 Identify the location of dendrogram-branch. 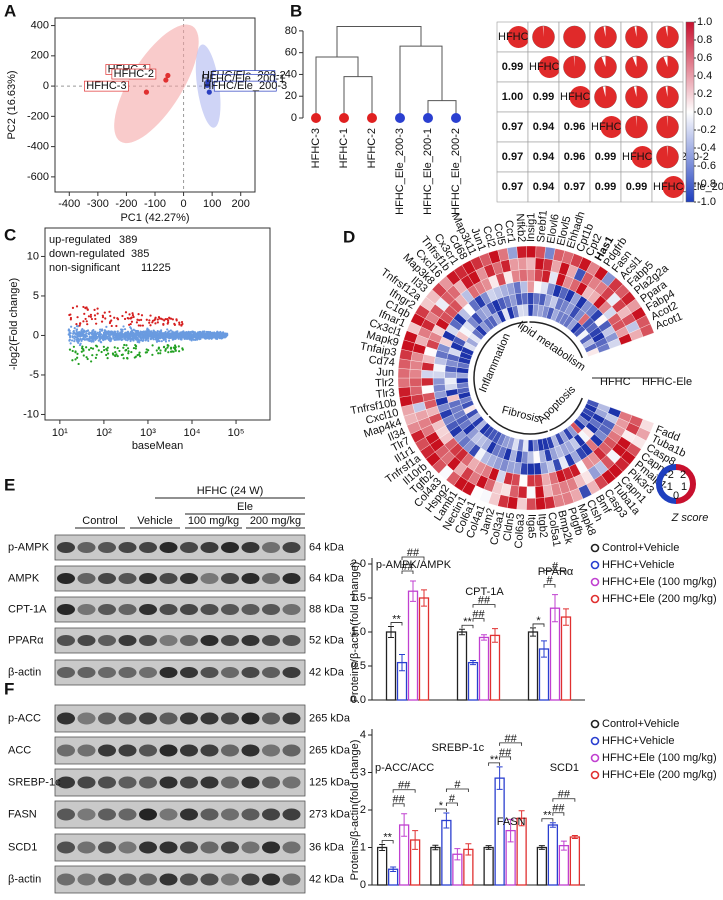
(421, 81).